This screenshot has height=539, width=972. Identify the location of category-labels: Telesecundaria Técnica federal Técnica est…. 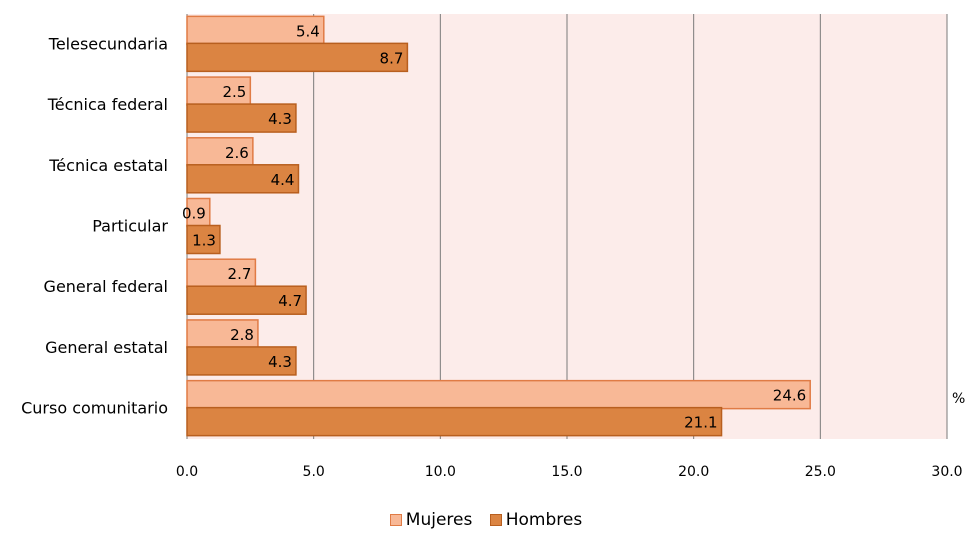
(94, 225).